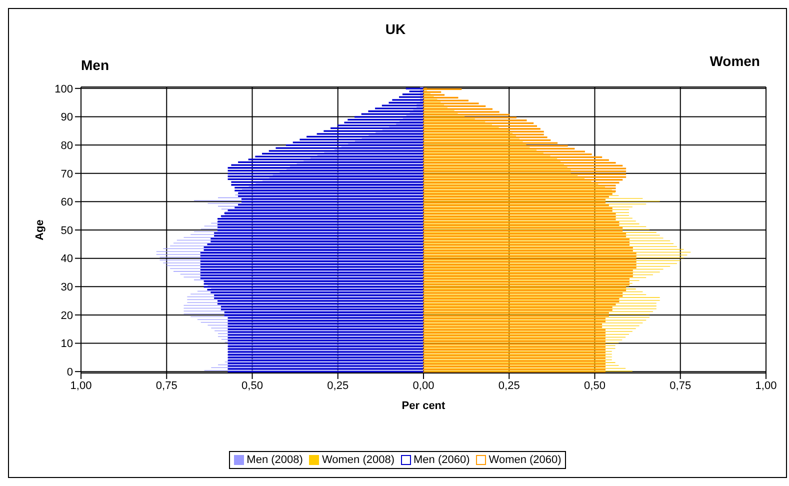 The height and width of the screenshot is (486, 789). Describe the element at coordinates (357, 460) in the screenshot. I see `legend-label: Women (2008)` at that location.